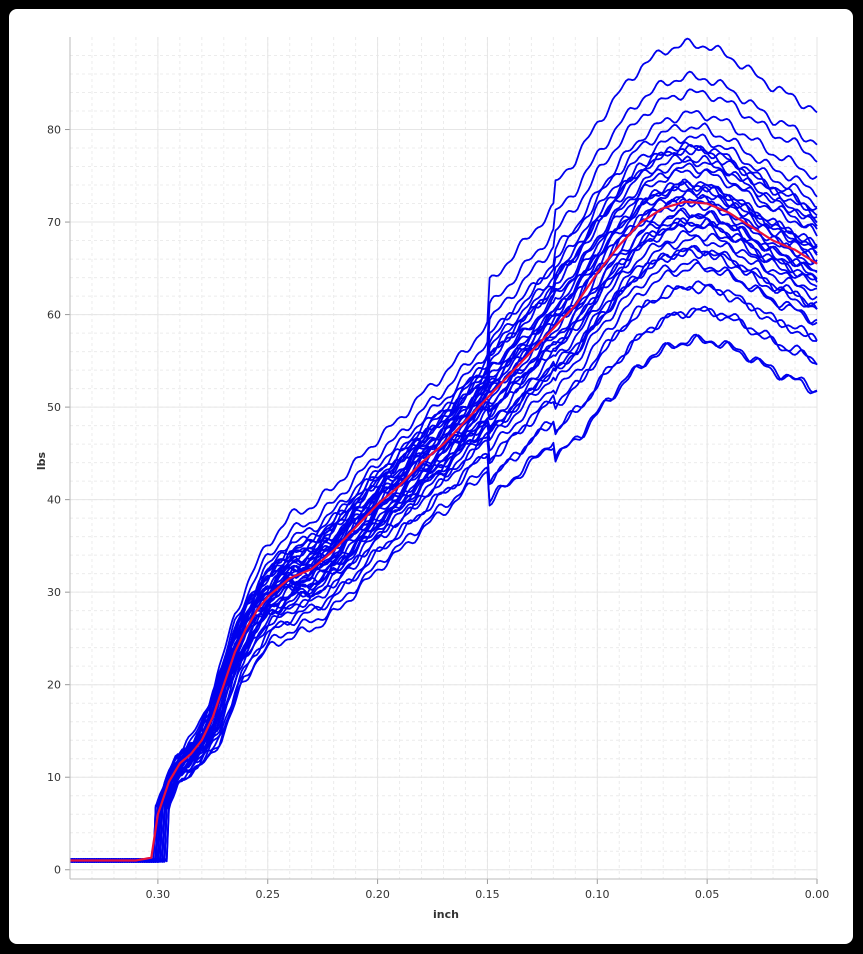  What do you see at coordinates (817, 894) in the screenshot?
I see `x-tick-label: 0.00` at bounding box center [817, 894].